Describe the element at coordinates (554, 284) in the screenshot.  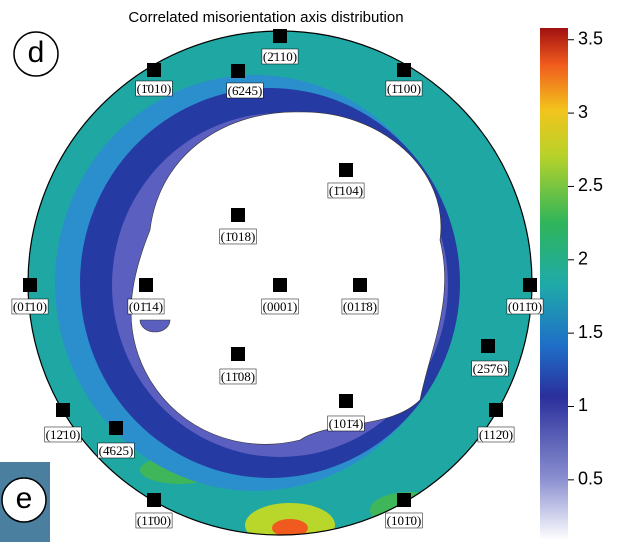
I see `colorbar` at that location.